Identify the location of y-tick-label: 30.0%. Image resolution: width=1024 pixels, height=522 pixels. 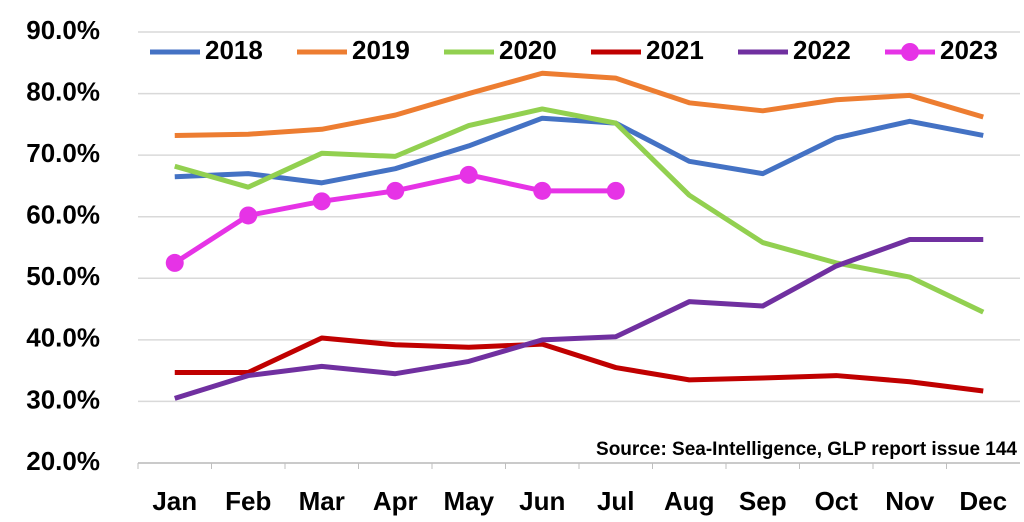
(63, 399).